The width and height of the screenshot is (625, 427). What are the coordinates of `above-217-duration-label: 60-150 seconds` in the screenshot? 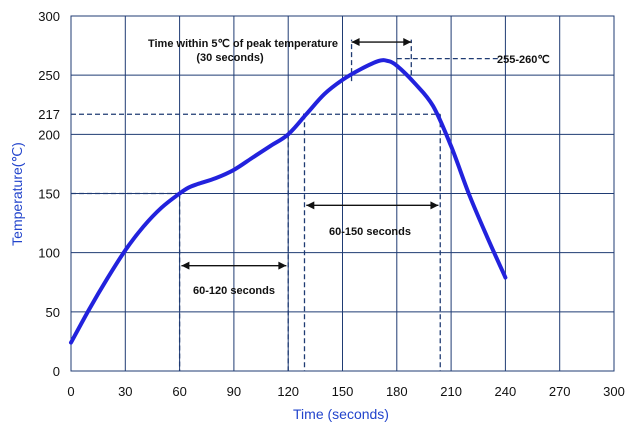 It's located at (370, 232).